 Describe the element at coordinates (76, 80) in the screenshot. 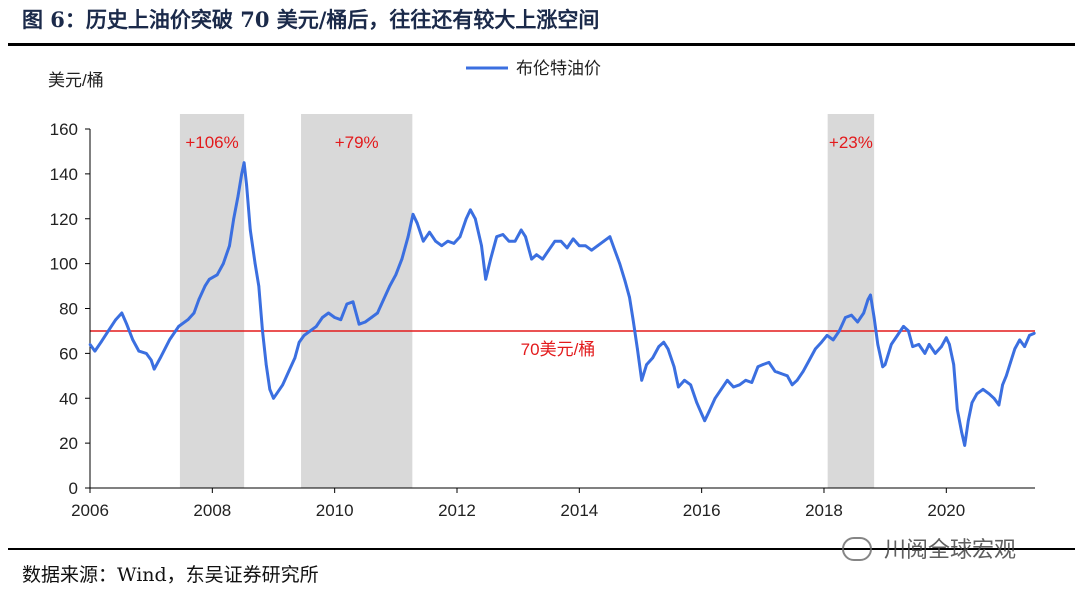

I see `y-axis-title: 美元/桶` at that location.